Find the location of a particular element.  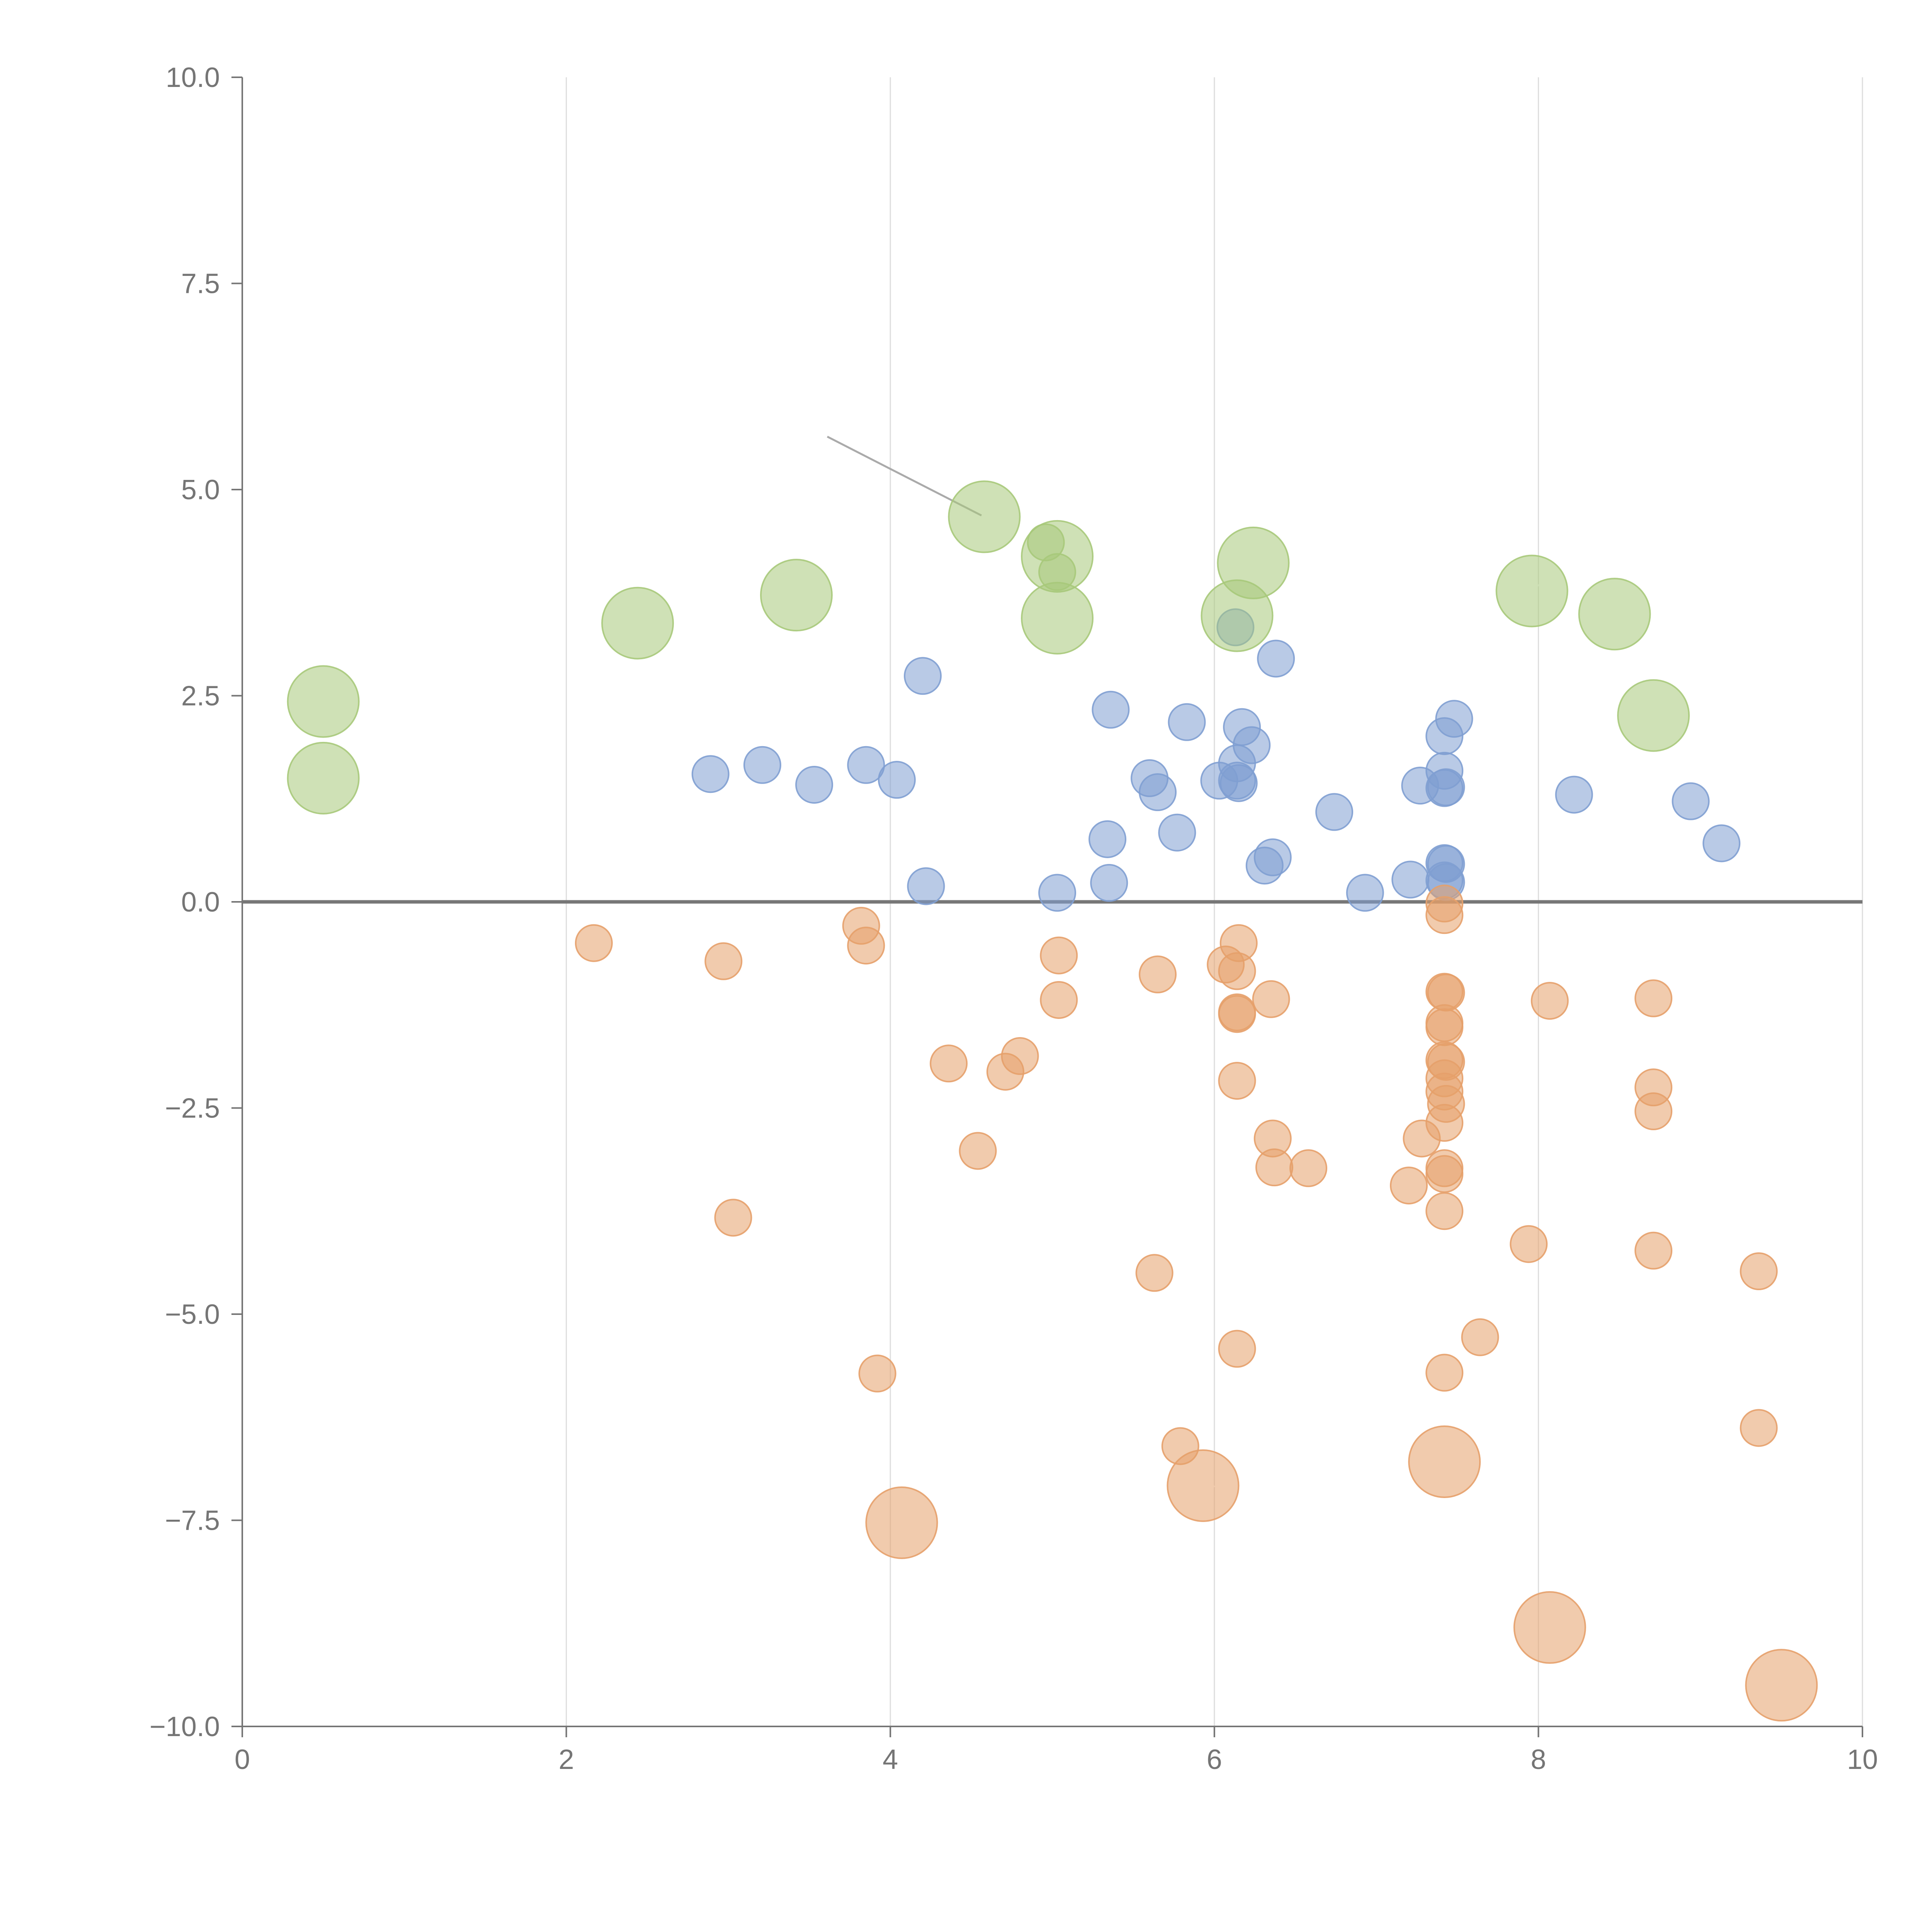

y-tick-label: −7.5 is located at coordinates (192, 1520).